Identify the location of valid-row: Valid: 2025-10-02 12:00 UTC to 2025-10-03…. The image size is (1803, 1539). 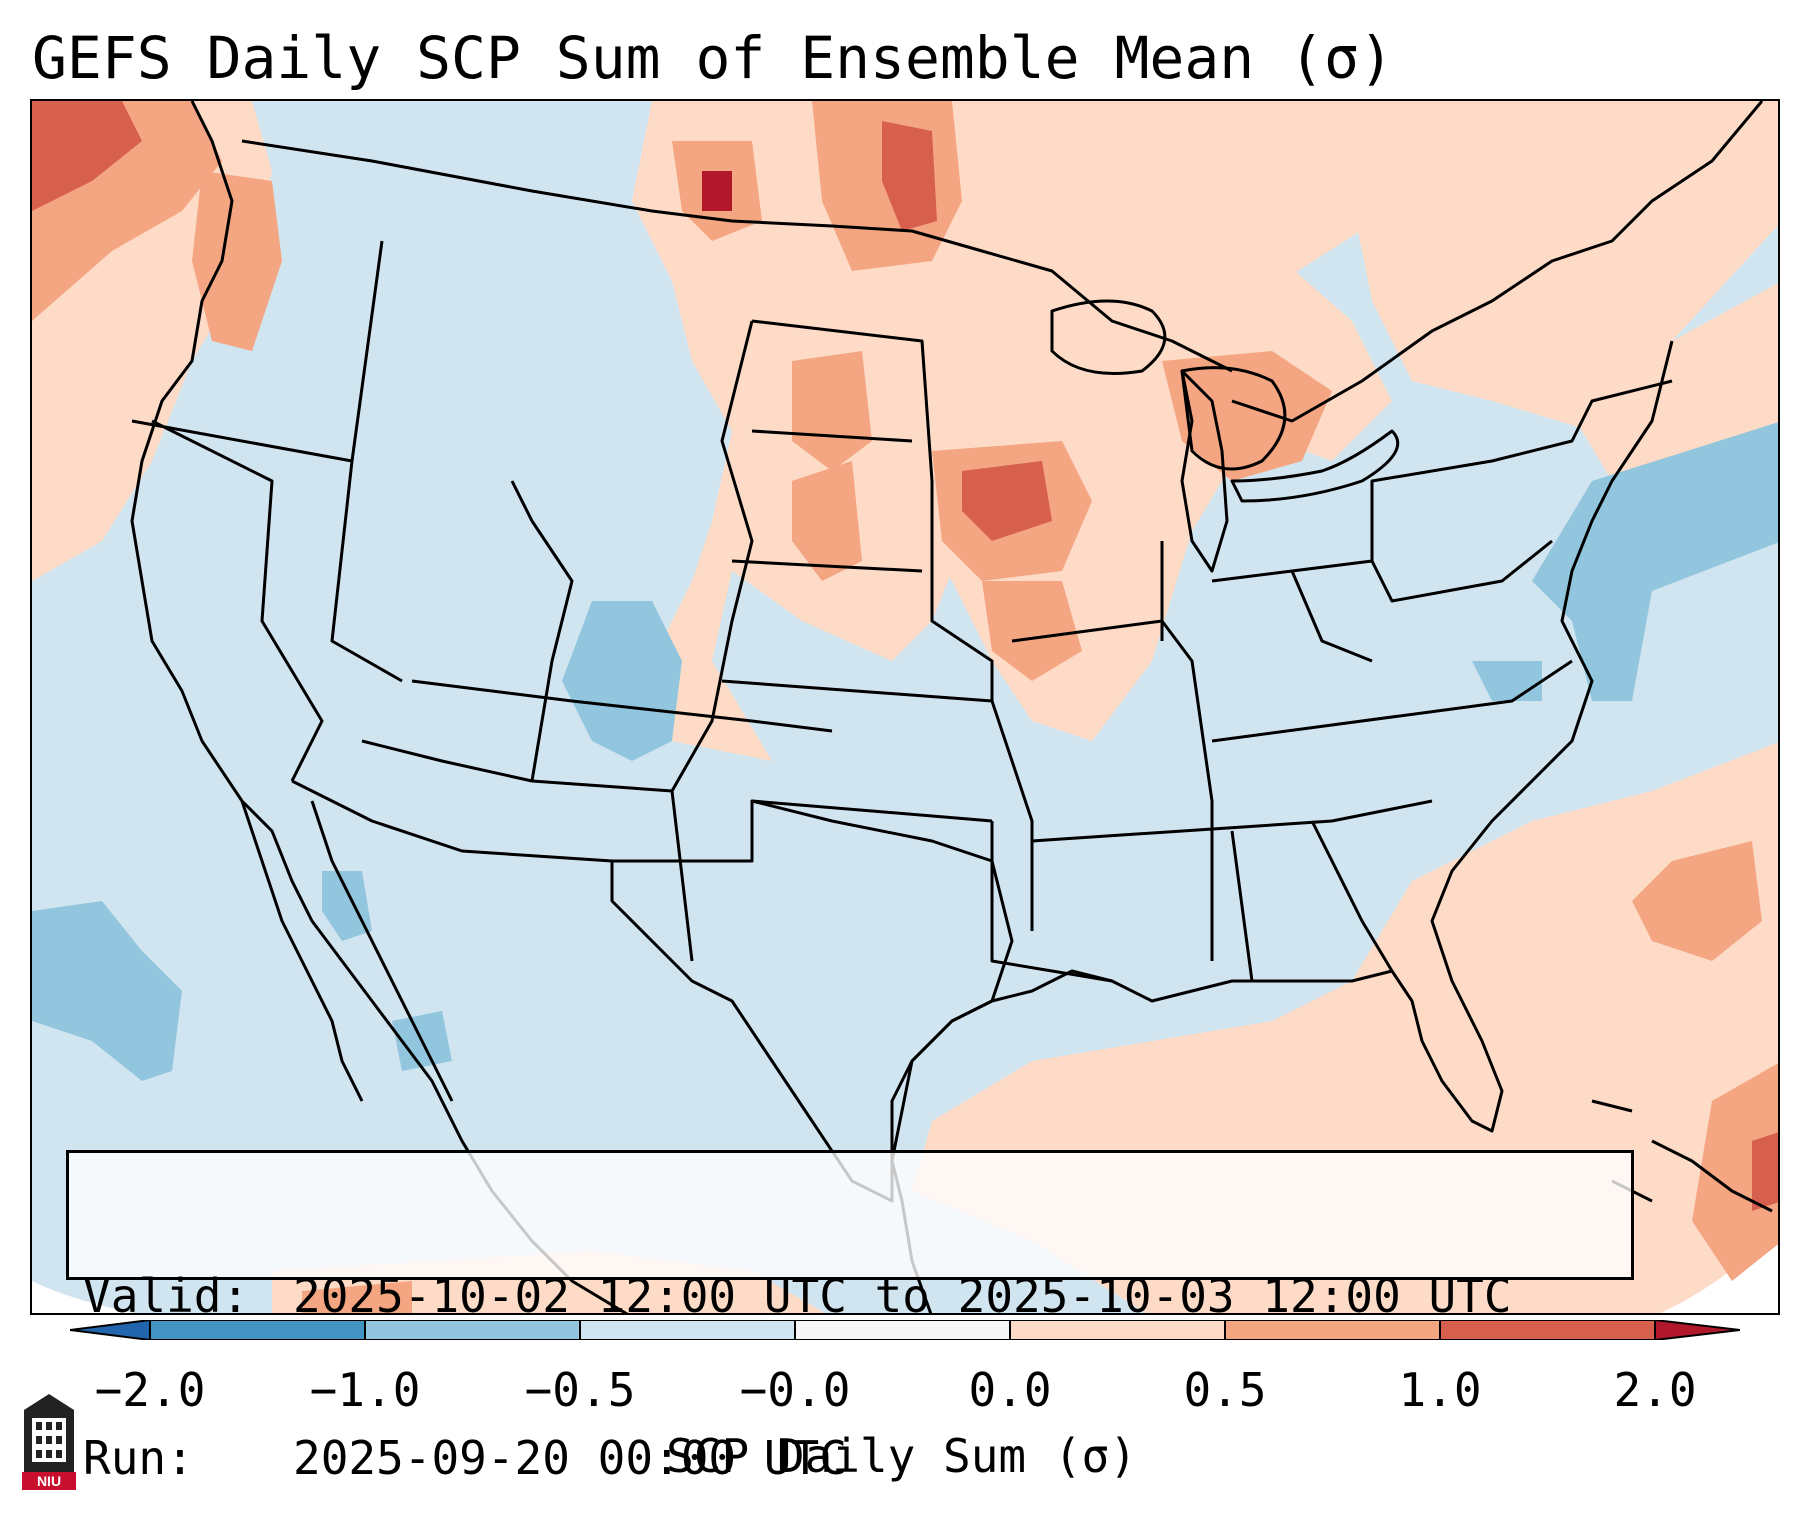
(857, 1296).